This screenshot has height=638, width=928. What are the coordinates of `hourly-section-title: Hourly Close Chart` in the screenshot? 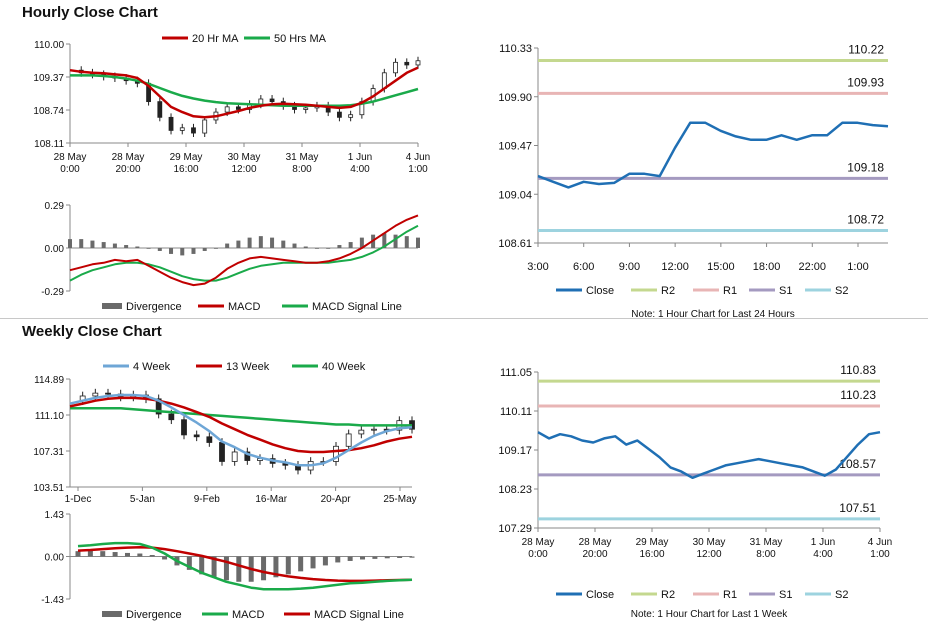 It's located at (90, 12).